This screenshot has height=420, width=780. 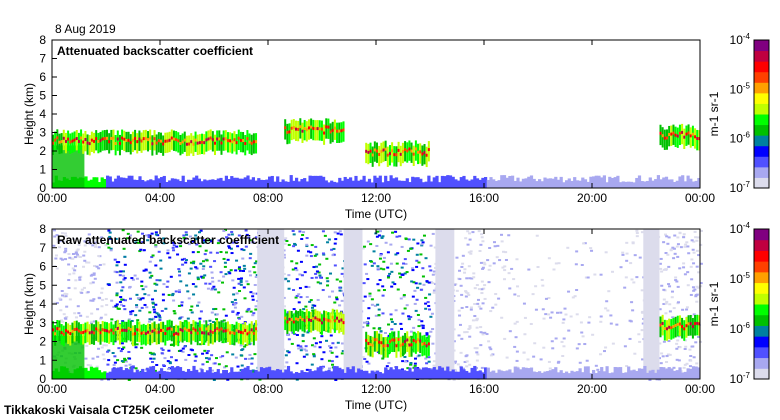 What do you see at coordinates (592, 389) in the screenshot?
I see `x-tick-label: 20:00` at bounding box center [592, 389].